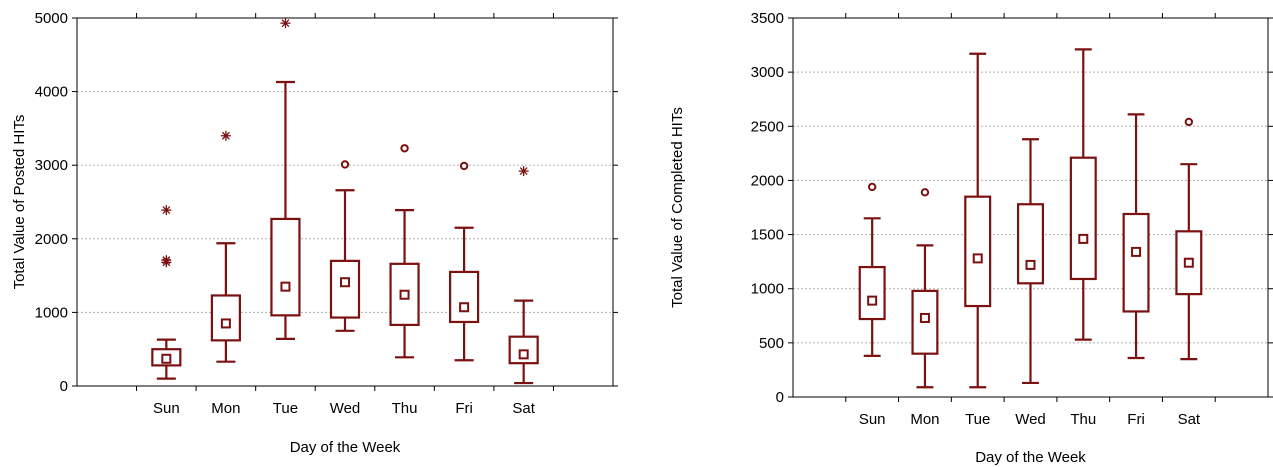  I want to click on y-tick-label: 500, so click(771, 343).